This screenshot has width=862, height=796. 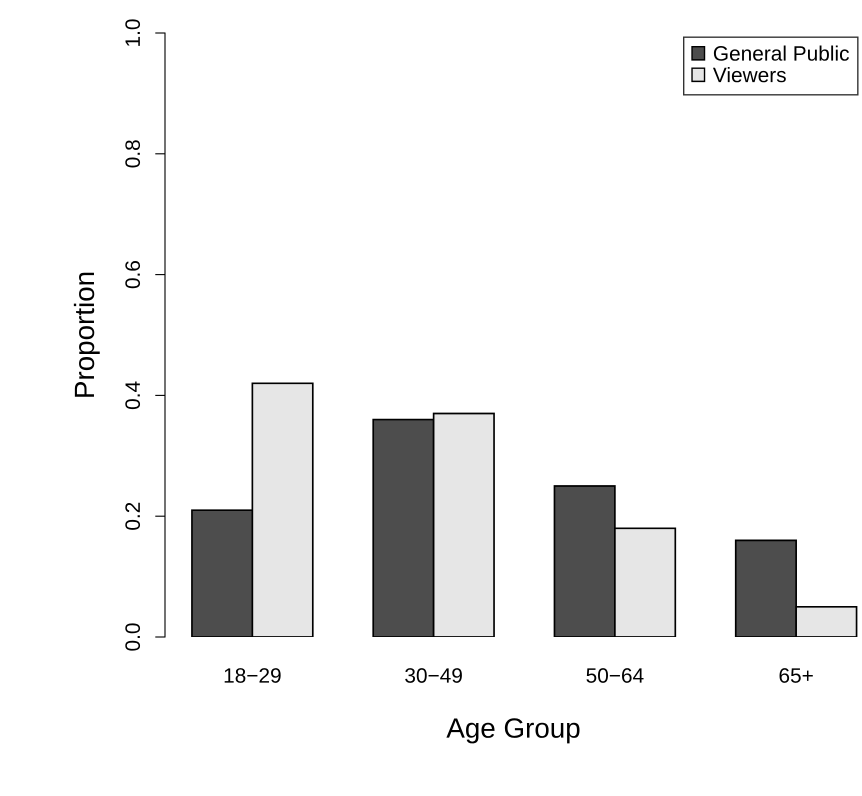 What do you see at coordinates (796, 675) in the screenshot?
I see `x-tick-label: 65+` at bounding box center [796, 675].